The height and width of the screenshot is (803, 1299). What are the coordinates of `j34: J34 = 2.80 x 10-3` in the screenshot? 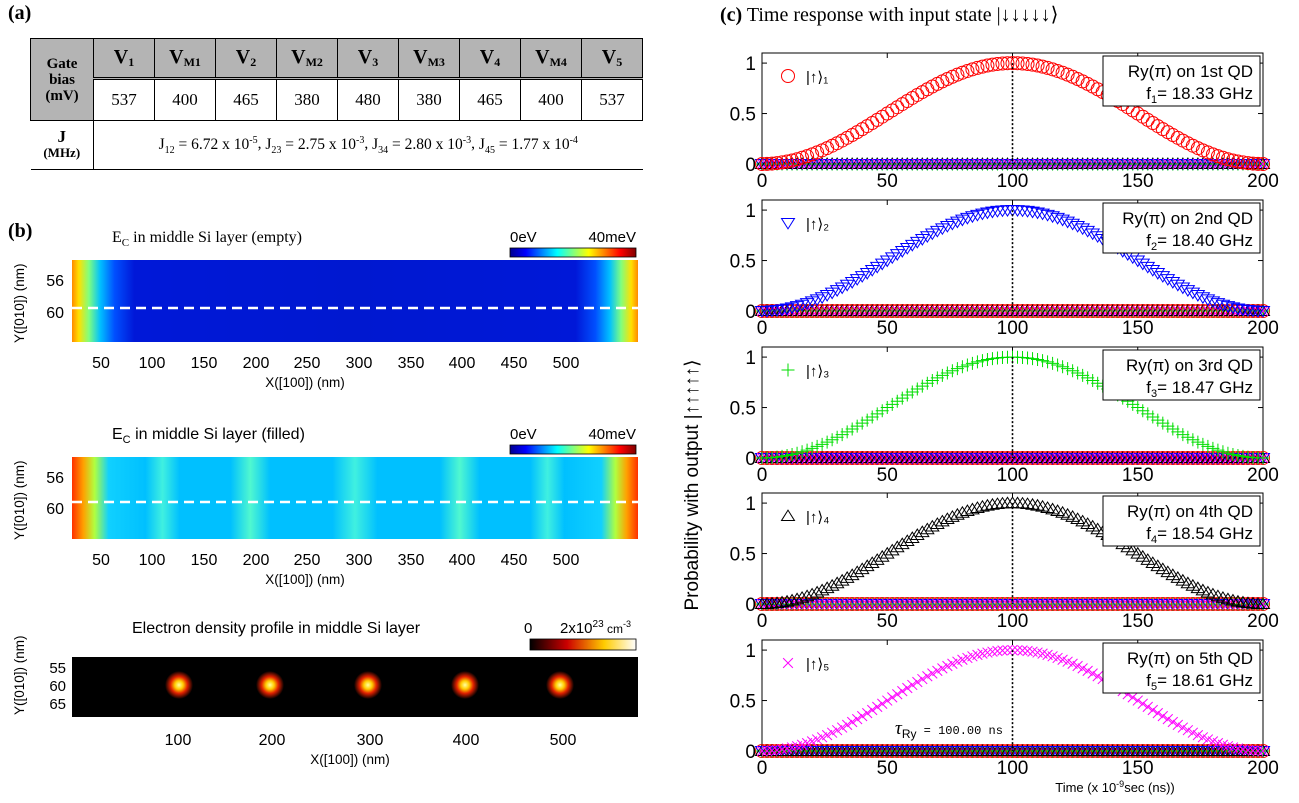 It's located at (422, 145).